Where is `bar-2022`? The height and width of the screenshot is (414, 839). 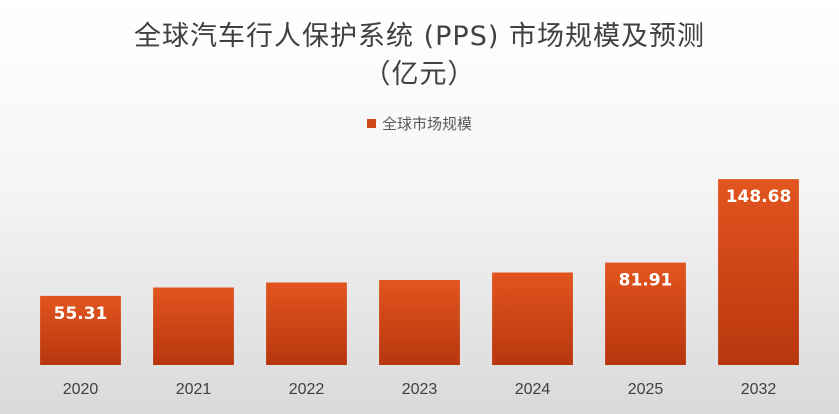 bar-2022 is located at coordinates (306, 323).